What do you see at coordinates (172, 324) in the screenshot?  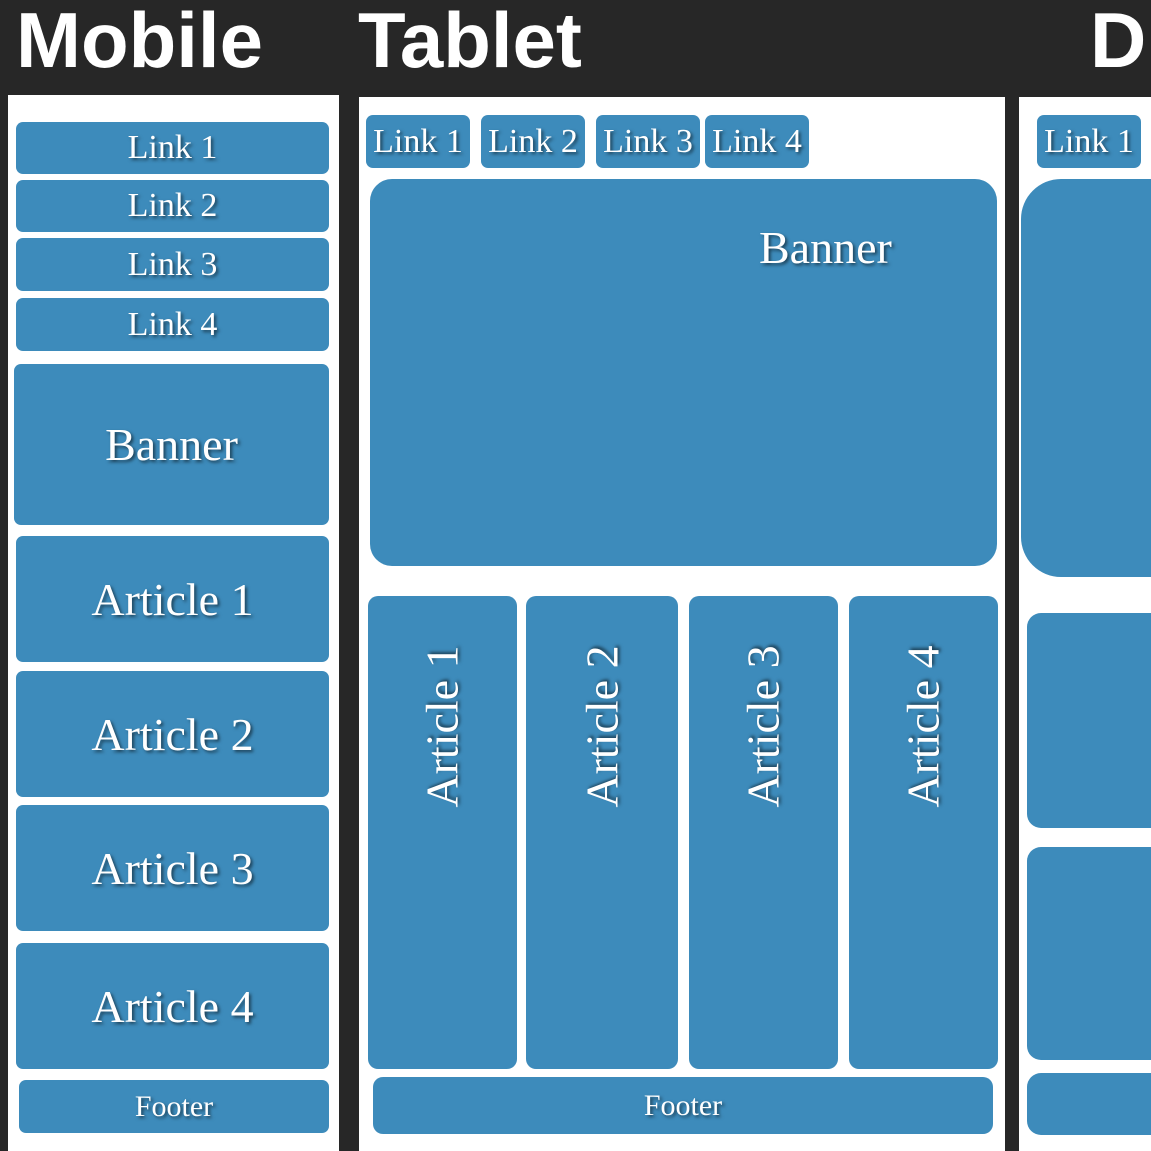 I see `mobile-link-4: Link 4` at bounding box center [172, 324].